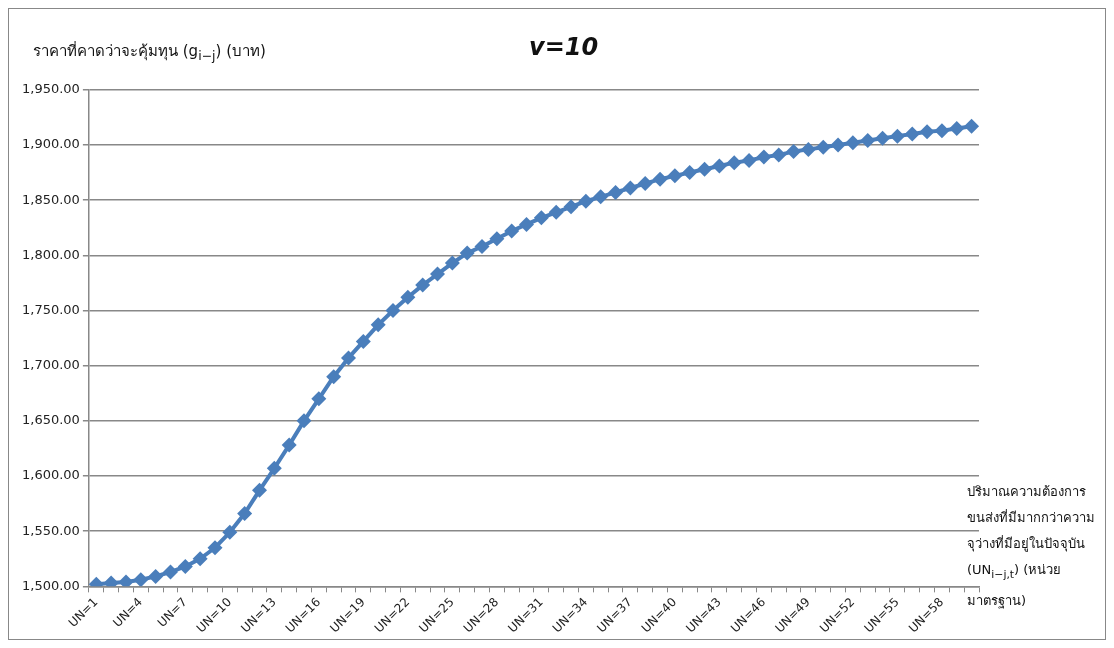 This screenshot has height=648, width=1114. What do you see at coordinates (564, 47) in the screenshot?
I see `chart-title: v=10` at bounding box center [564, 47].